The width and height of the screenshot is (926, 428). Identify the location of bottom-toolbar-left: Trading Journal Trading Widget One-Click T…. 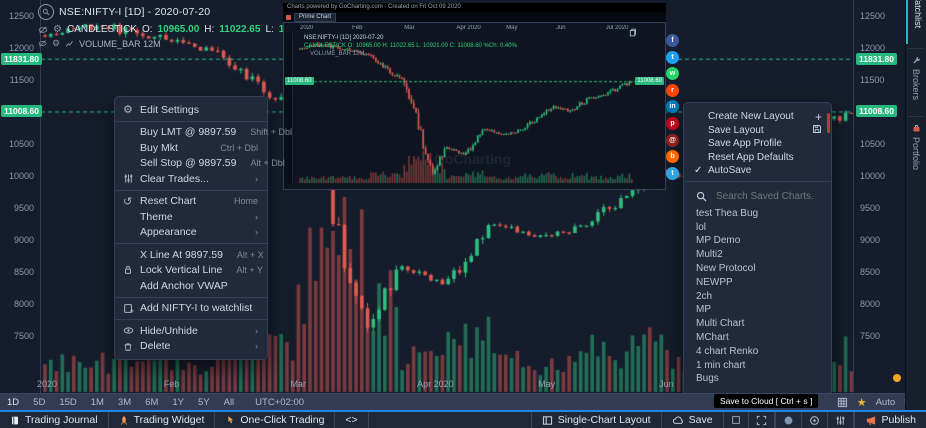
(184, 420).